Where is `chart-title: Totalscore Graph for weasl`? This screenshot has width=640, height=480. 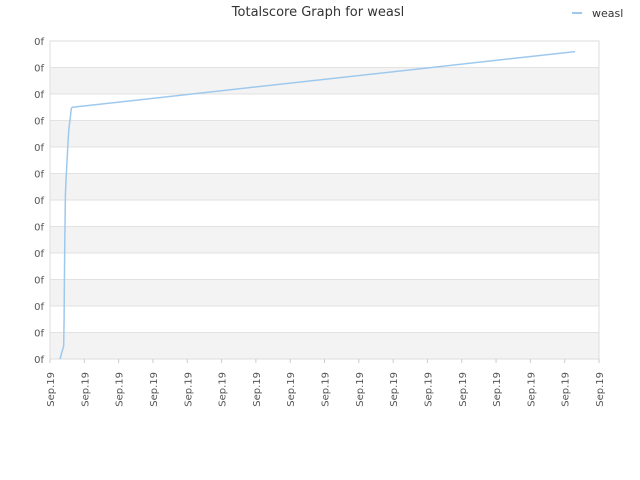
chart-title: Totalscore Graph for weasl is located at coordinates (317, 12).